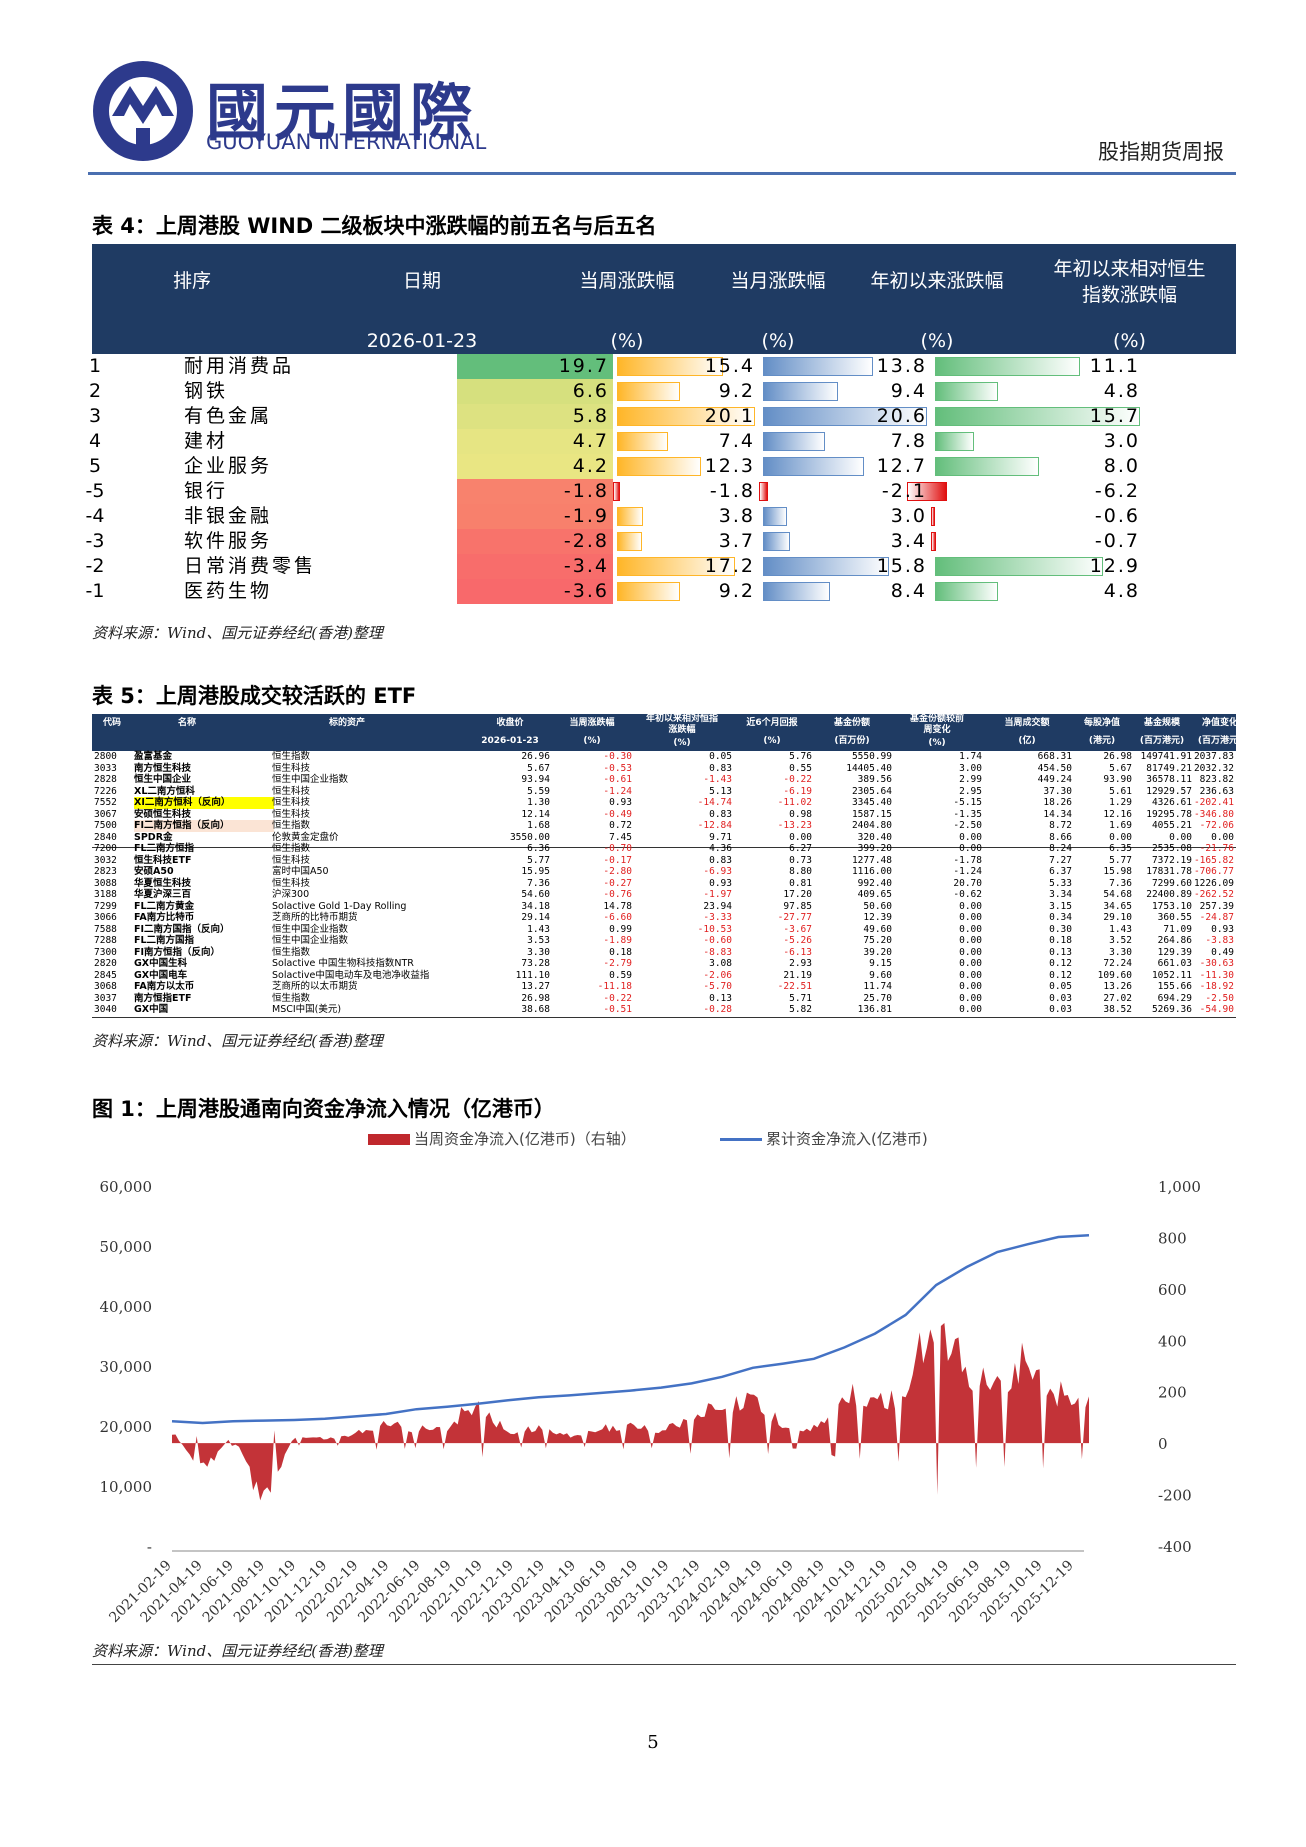 The width and height of the screenshot is (1306, 1847). Describe the element at coordinates (800, 871) in the screenshot. I see `cell-6m: 8.80` at that location.